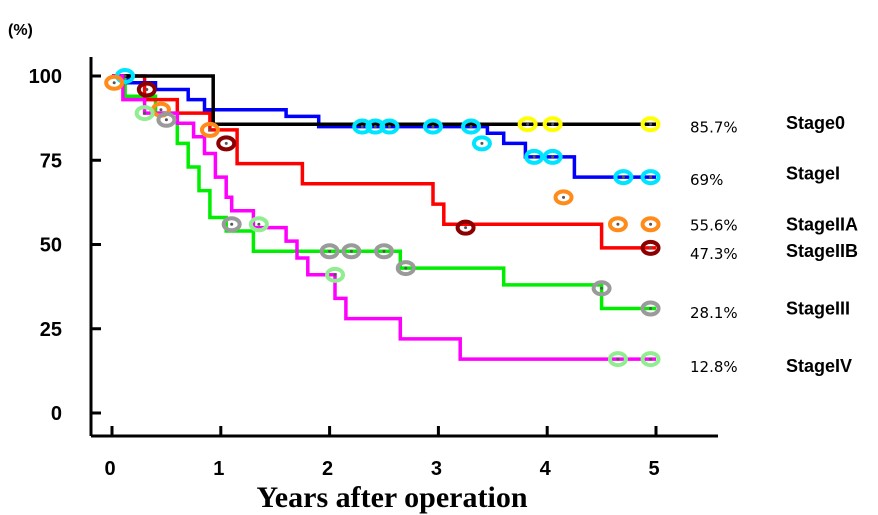  What do you see at coordinates (714, 313) in the screenshot?
I see `pct-label-stageiii: 28.1%` at bounding box center [714, 313].